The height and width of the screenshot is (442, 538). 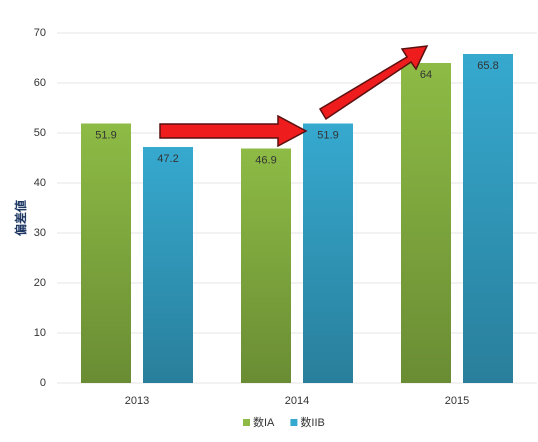 What do you see at coordinates (487, 66) in the screenshot?
I see `value-label: 65.8` at bounding box center [487, 66].